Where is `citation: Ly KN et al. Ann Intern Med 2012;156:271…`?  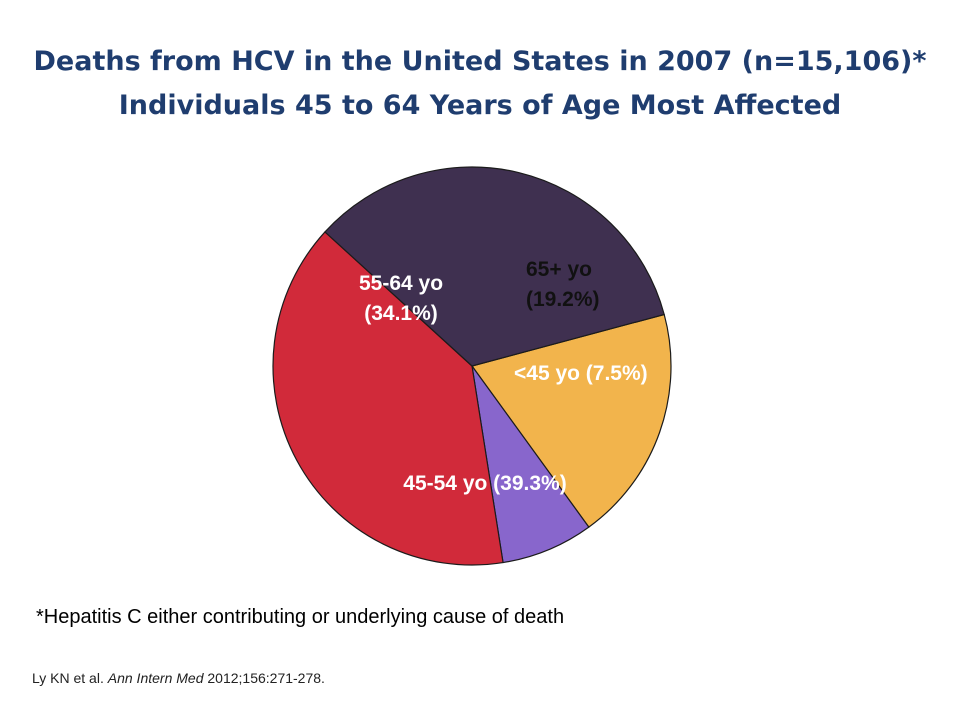 citation: Ly KN et al. Ann Intern Med 2012;156:271… is located at coordinates (178, 678).